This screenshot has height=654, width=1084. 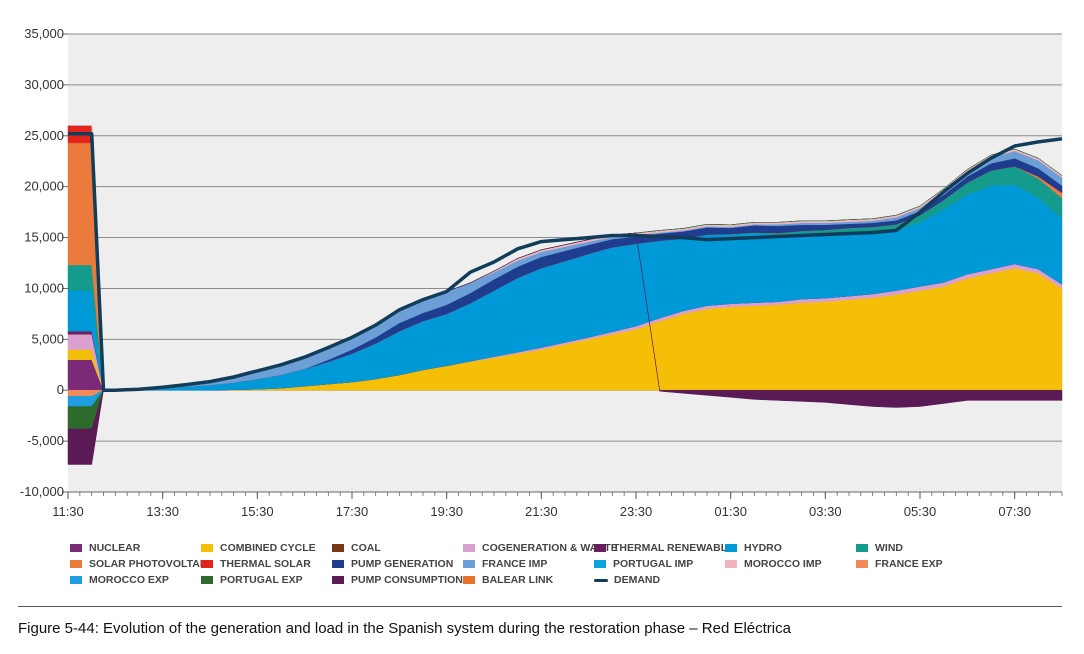 What do you see at coordinates (42, 491) in the screenshot?
I see `y-tick-label: -10,000` at bounding box center [42, 491].